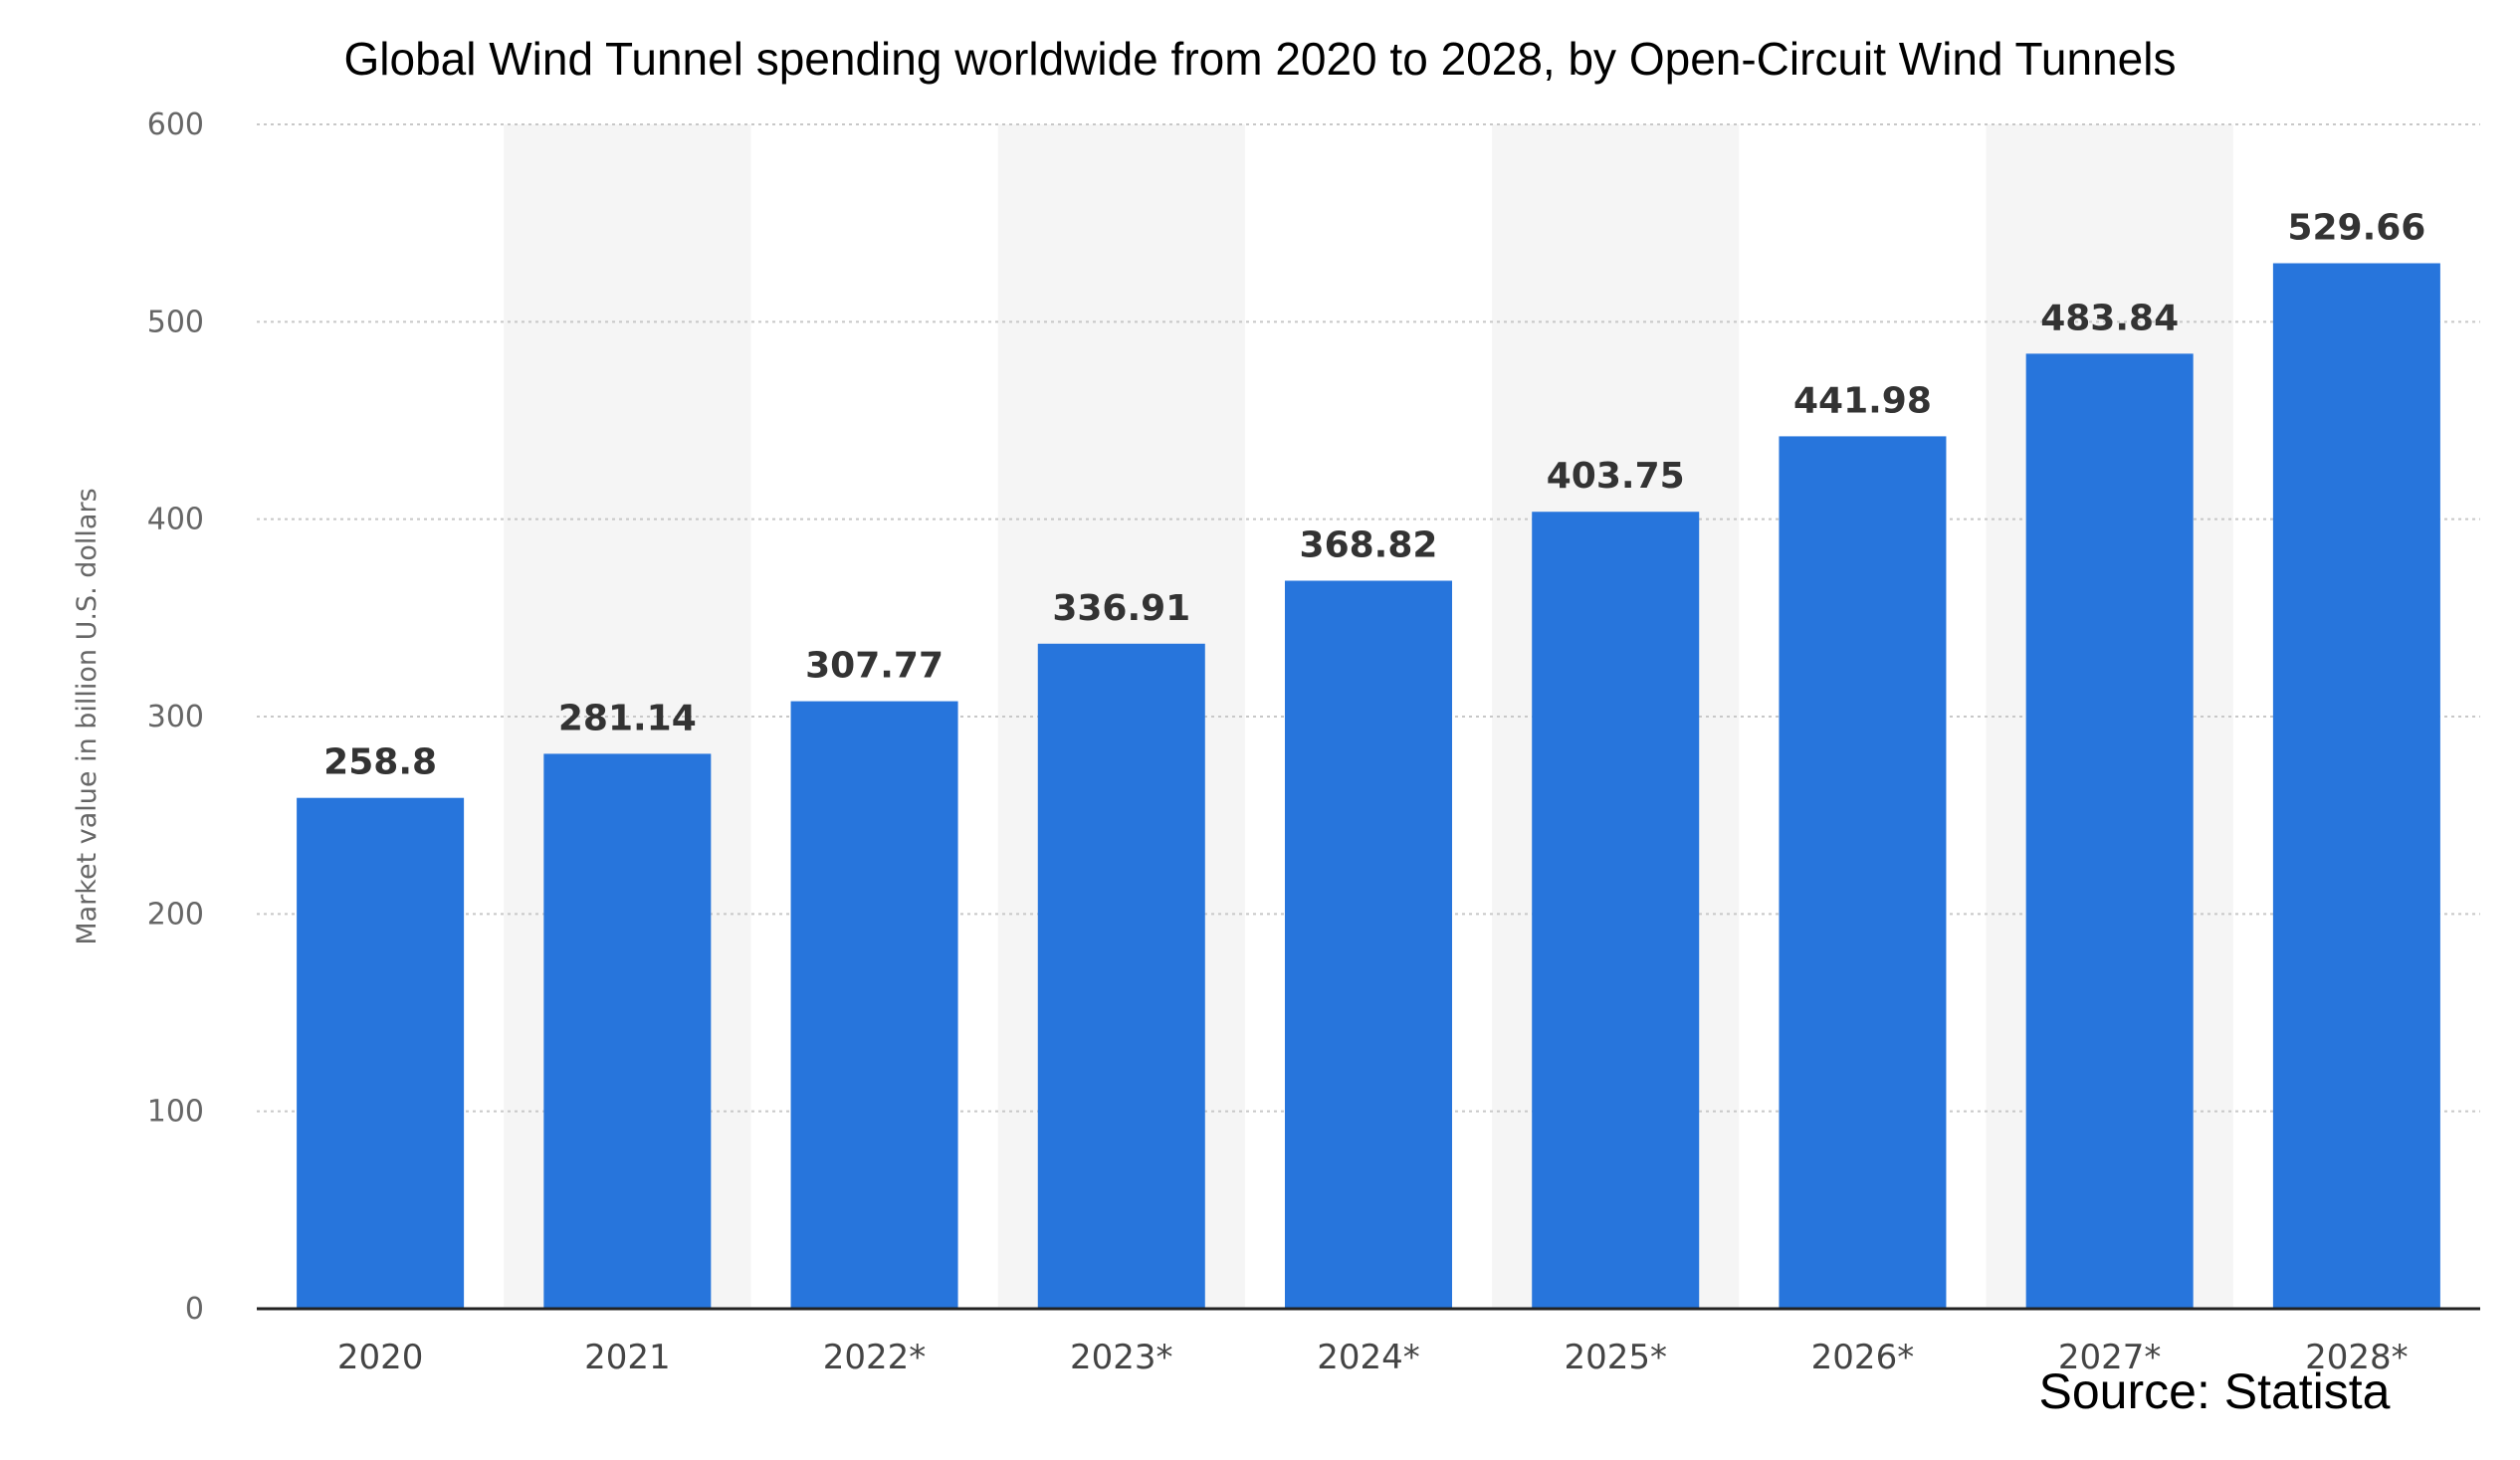 The height and width of the screenshot is (1460, 2520). I want to click on x-tick-label: 2023*, so click(1121, 1357).